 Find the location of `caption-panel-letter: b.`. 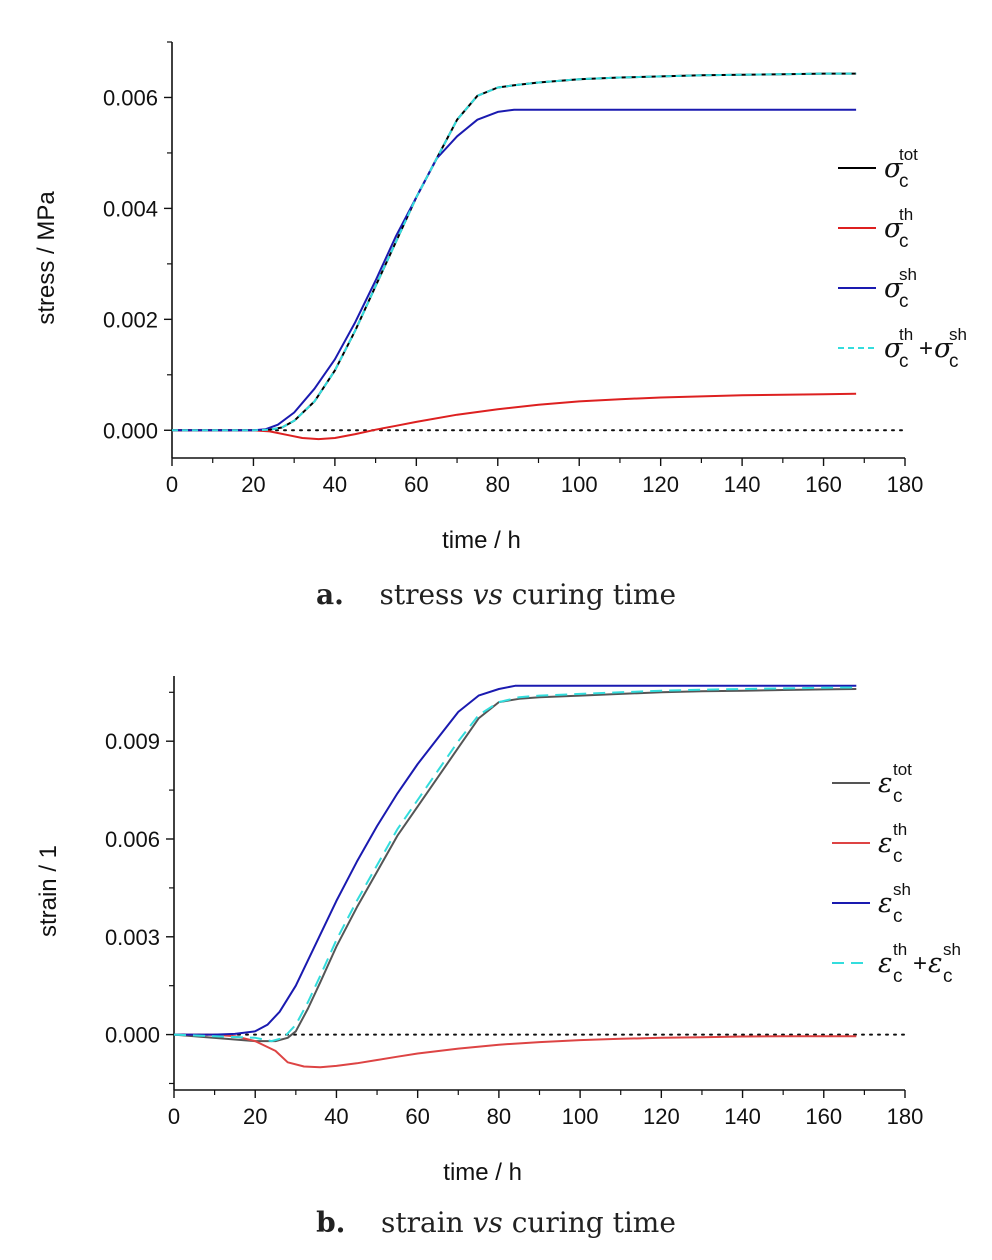

caption-panel-letter: b. is located at coordinates (330, 1222).